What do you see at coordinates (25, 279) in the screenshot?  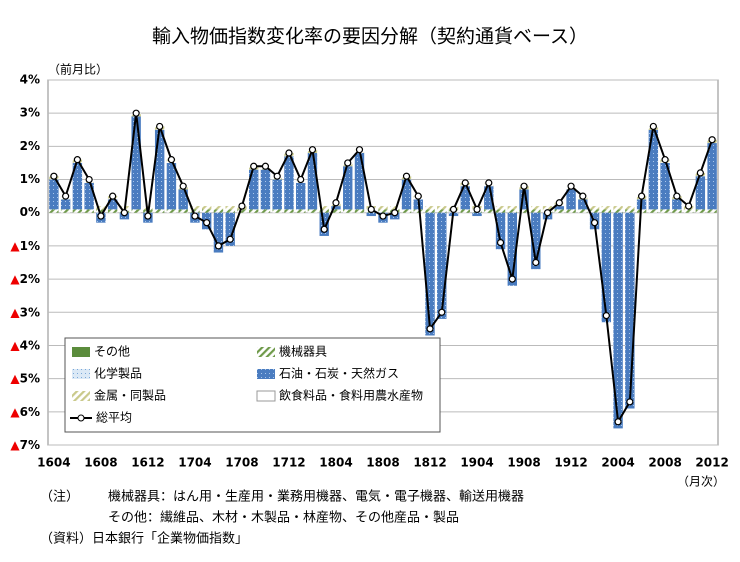 I see `y-tick-label: ▲2%` at bounding box center [25, 279].